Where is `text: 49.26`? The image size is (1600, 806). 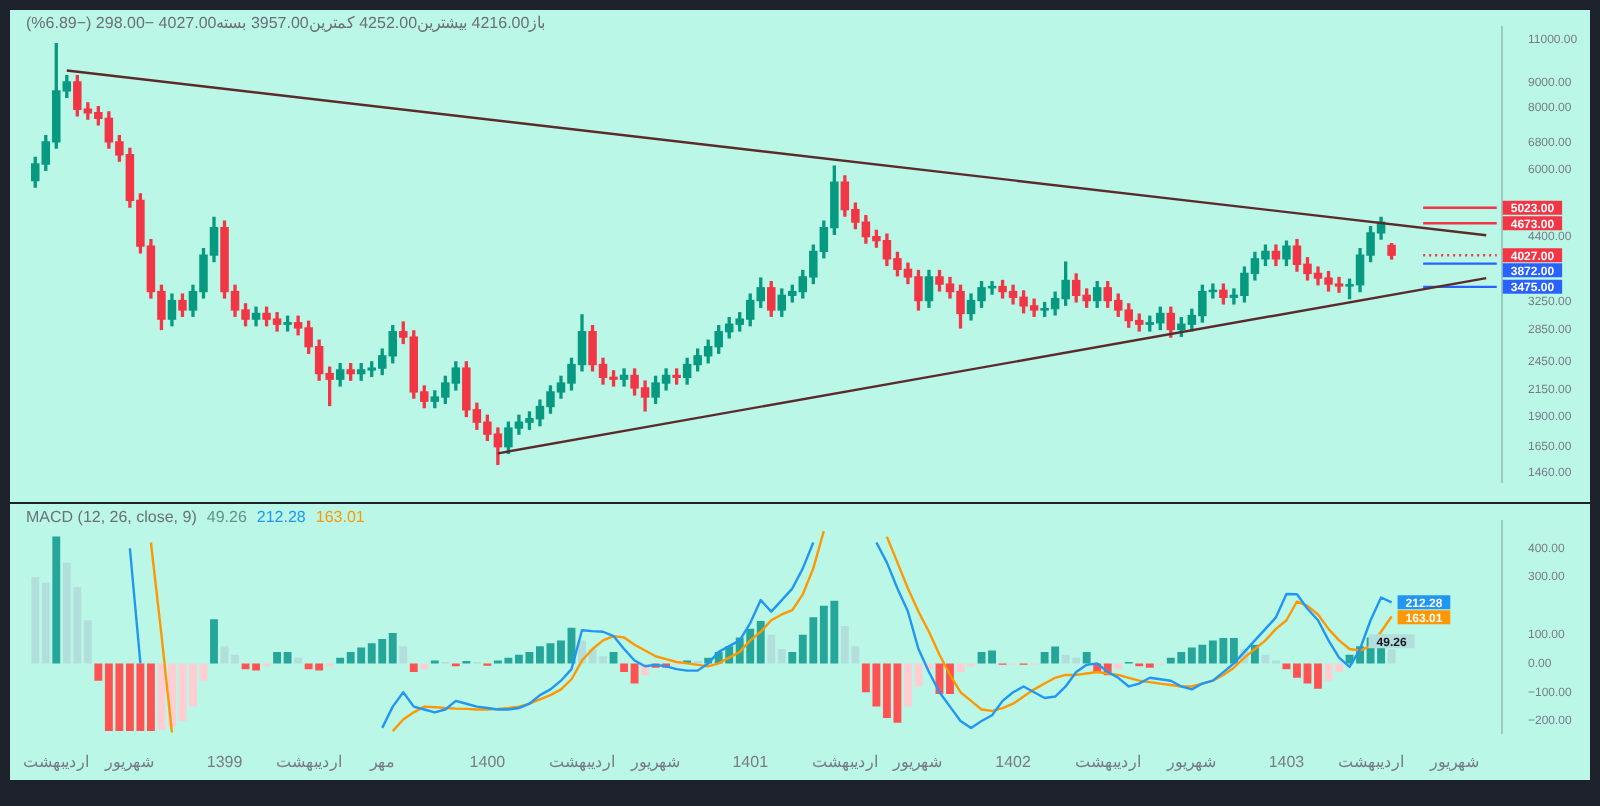
text: 49.26 is located at coordinates (226, 517).